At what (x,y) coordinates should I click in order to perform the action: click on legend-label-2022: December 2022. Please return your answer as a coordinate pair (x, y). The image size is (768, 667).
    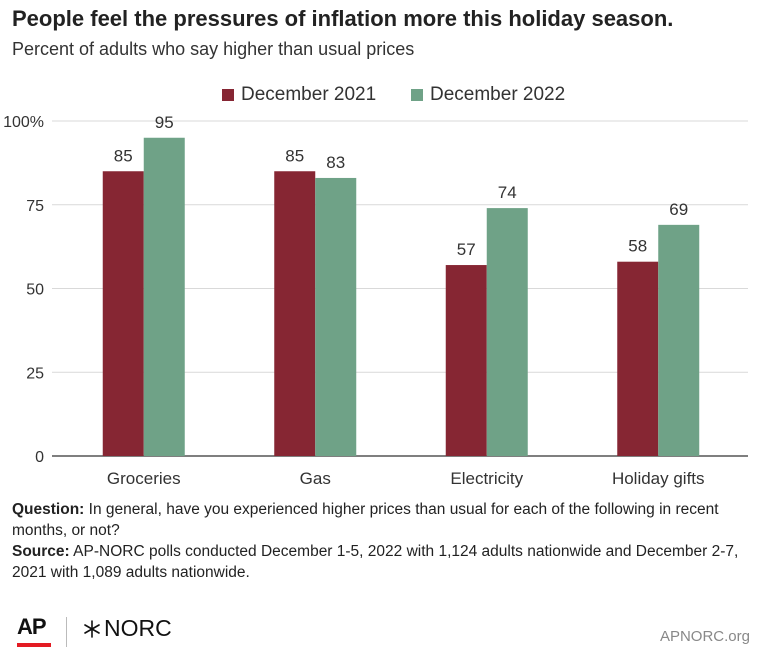
    Looking at the image, I should click on (498, 94).